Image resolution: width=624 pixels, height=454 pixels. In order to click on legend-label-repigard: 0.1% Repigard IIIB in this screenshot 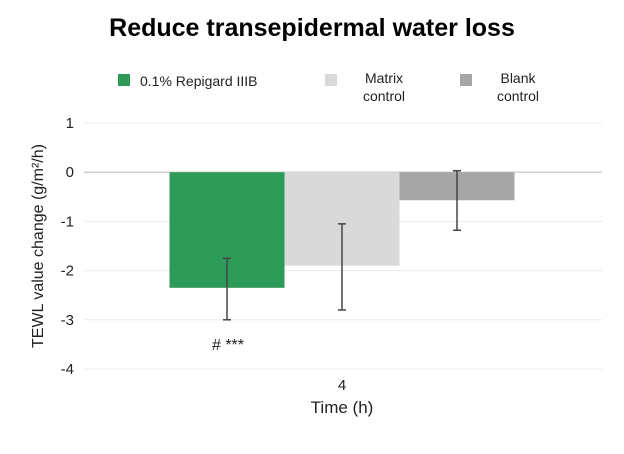, I will do `click(199, 81)`.